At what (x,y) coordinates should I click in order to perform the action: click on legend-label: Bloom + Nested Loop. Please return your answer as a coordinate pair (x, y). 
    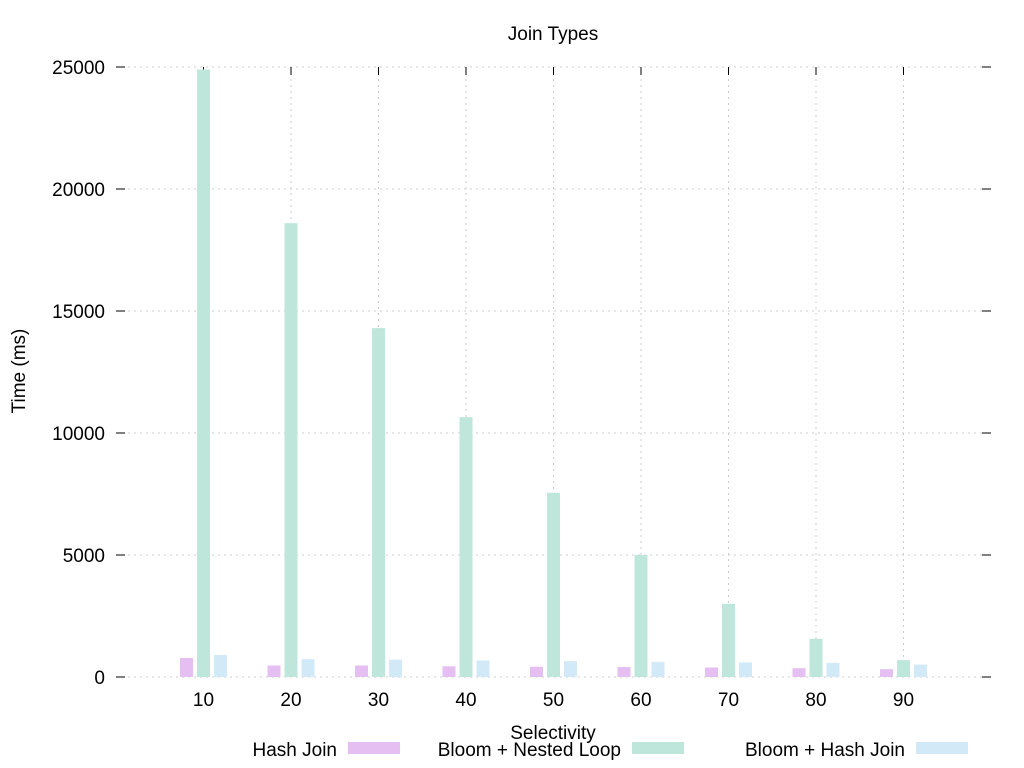
    Looking at the image, I should click on (529, 750).